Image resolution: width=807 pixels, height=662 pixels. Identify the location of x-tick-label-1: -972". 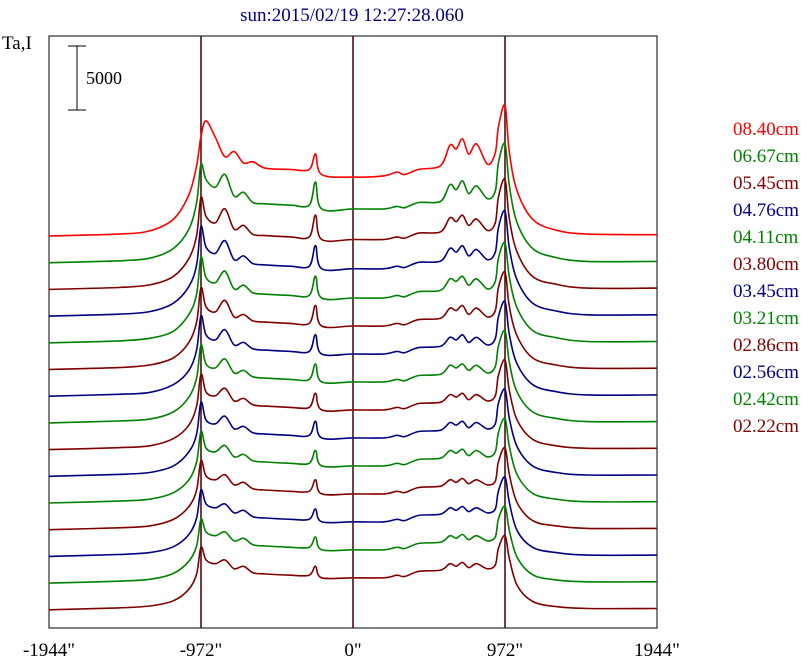
(201, 650).